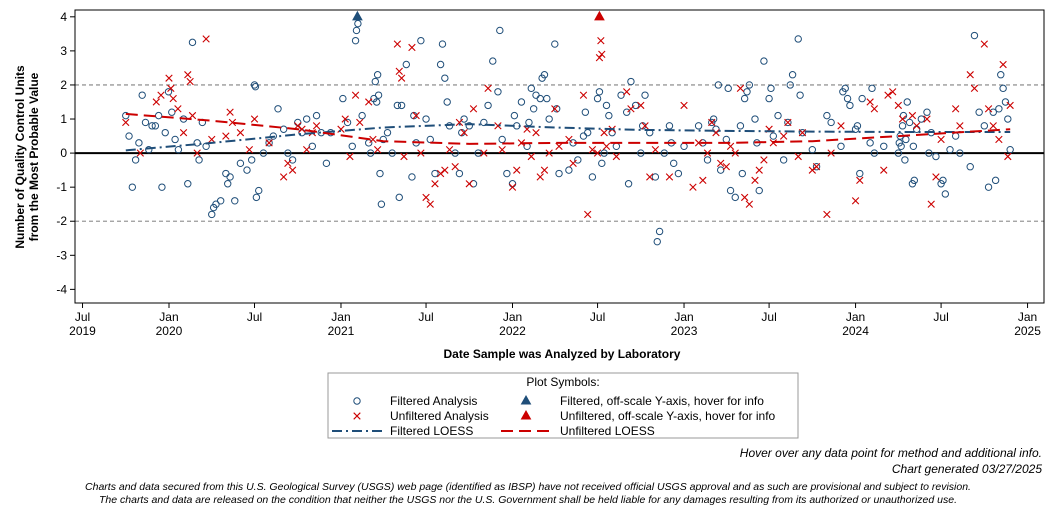 The width and height of the screenshot is (1056, 518). What do you see at coordinates (61, 289) in the screenshot?
I see `y-tick-label: -4` at bounding box center [61, 289].